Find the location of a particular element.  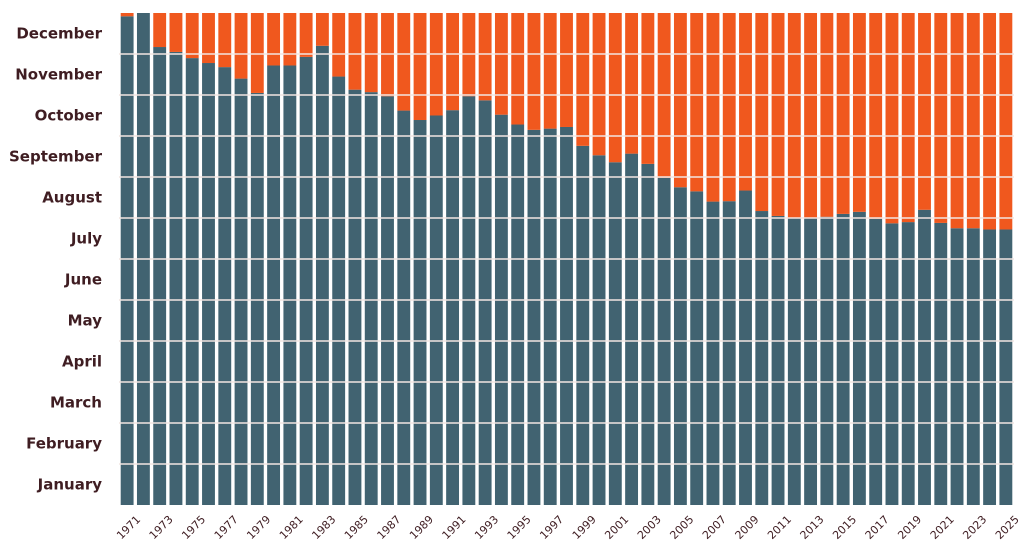

bar-bottom-1973 is located at coordinates (160, 276).